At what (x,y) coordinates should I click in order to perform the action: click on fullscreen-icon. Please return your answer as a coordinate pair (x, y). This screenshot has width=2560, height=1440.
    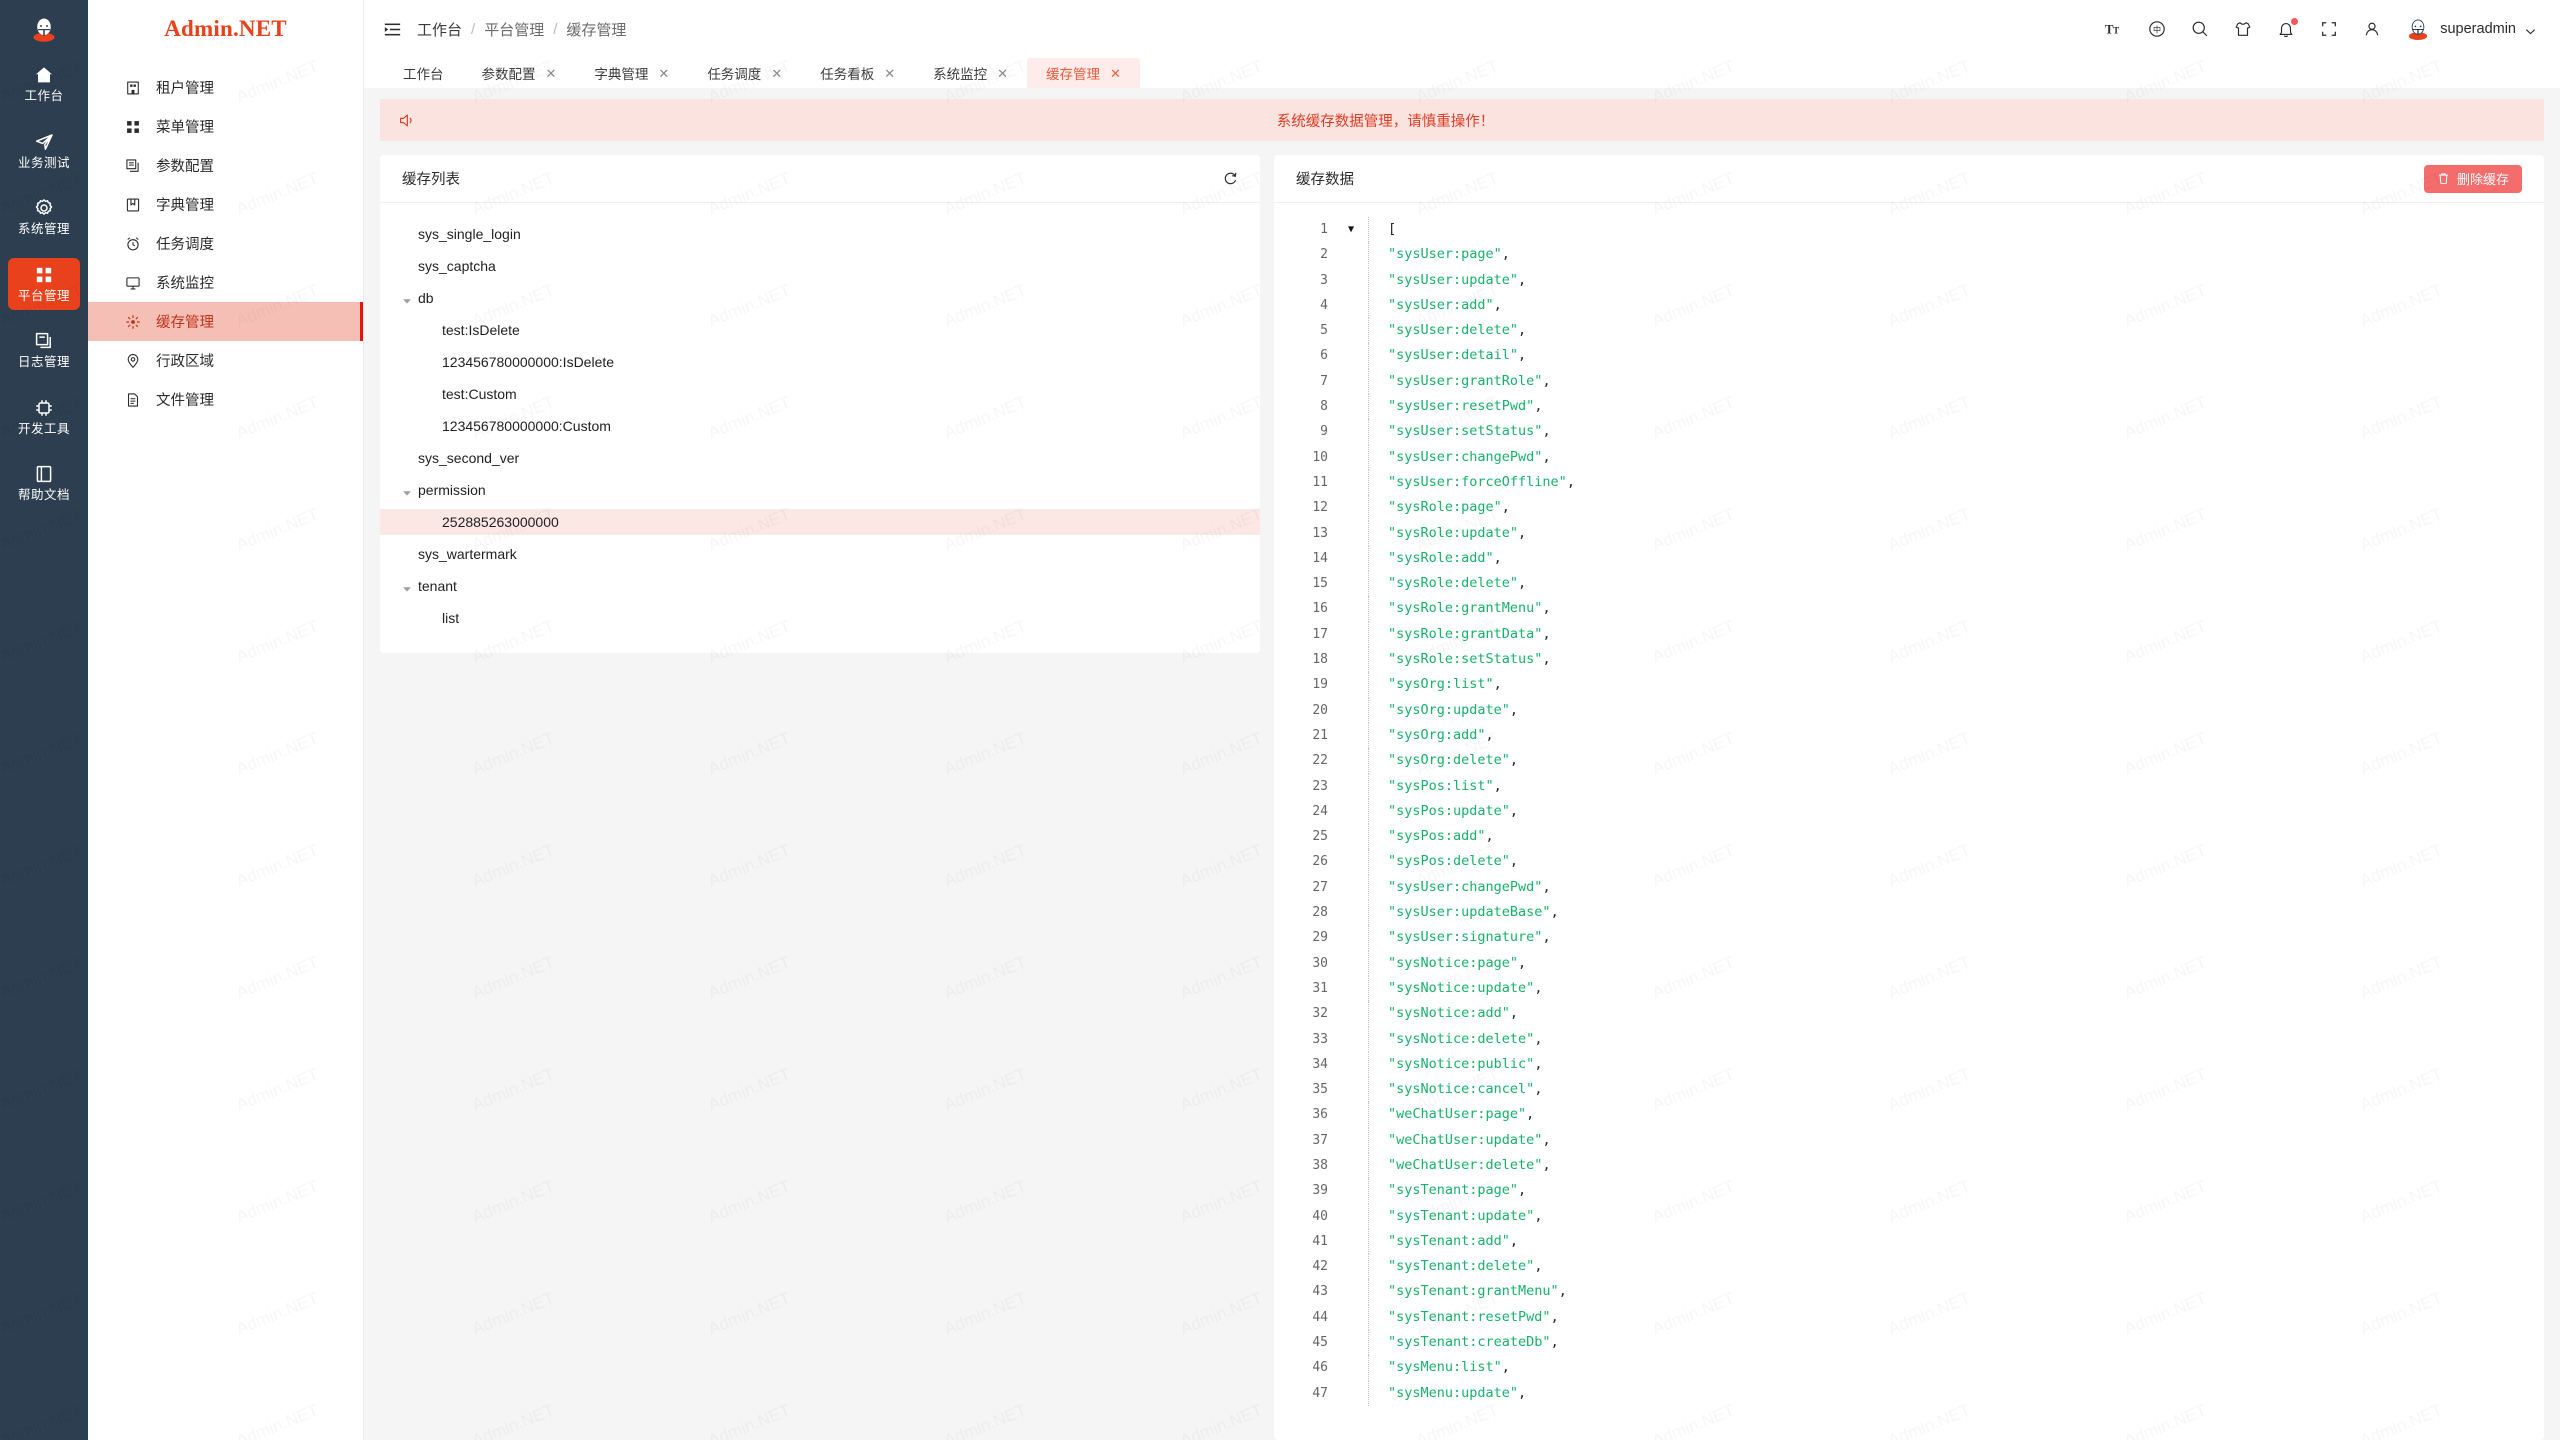
    Looking at the image, I should click on (2329, 29).